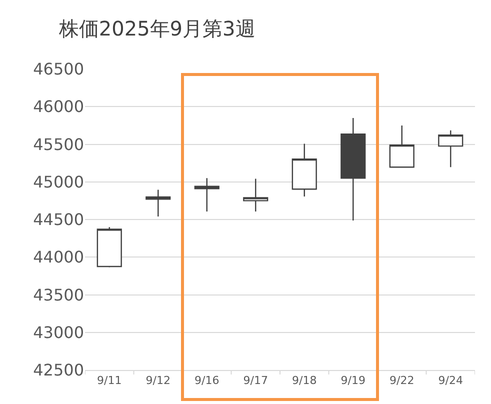 This screenshot has width=491, height=404. I want to click on x-tick-label: 9/12, so click(158, 381).